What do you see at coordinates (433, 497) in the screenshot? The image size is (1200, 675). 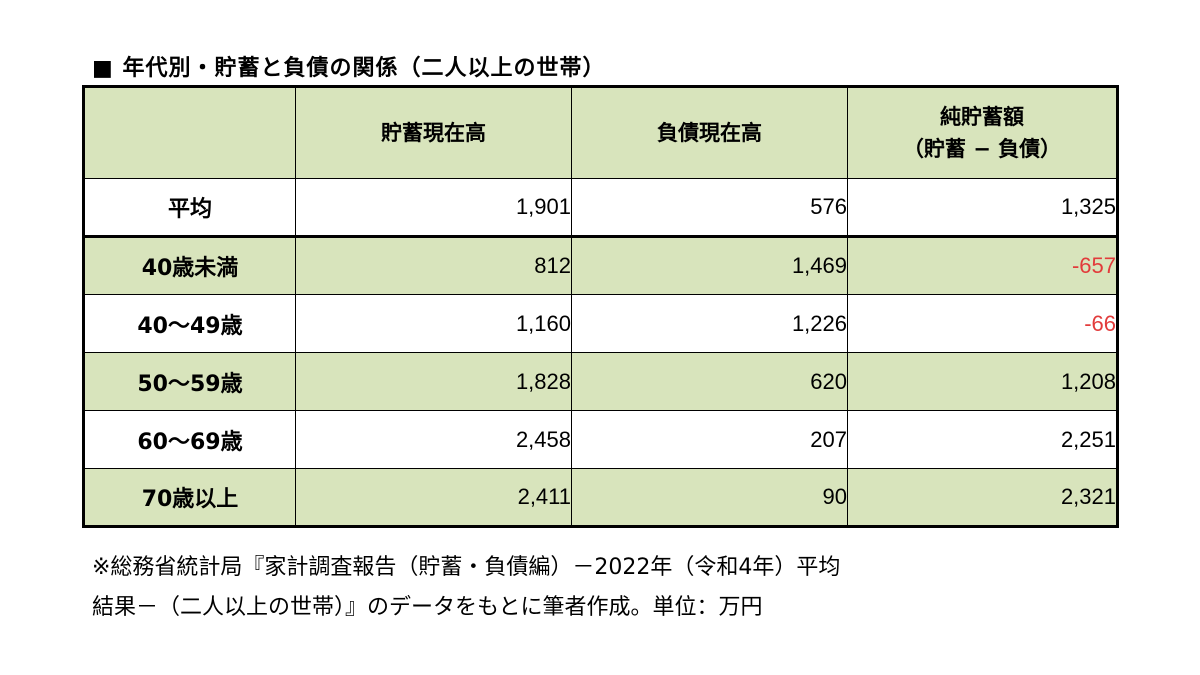 I see `savings-cell: 2,411` at bounding box center [433, 497].